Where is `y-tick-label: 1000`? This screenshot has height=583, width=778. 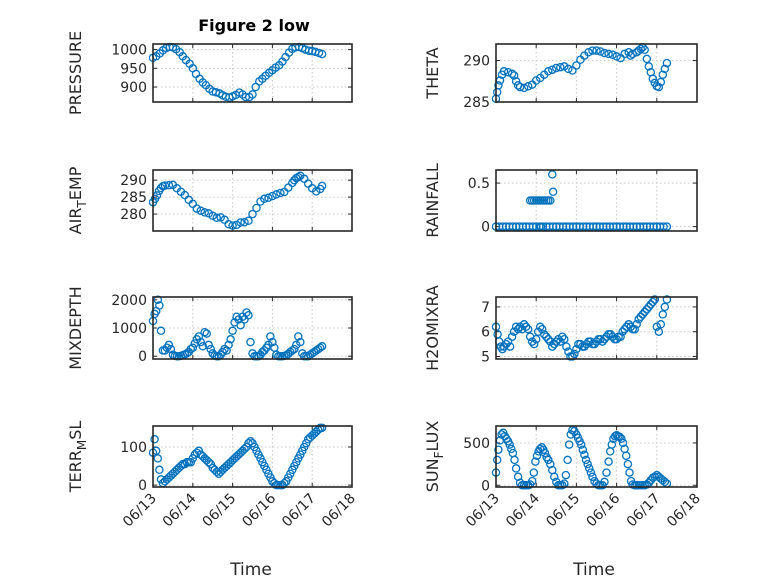 y-tick-label: 1000 is located at coordinates (129, 329).